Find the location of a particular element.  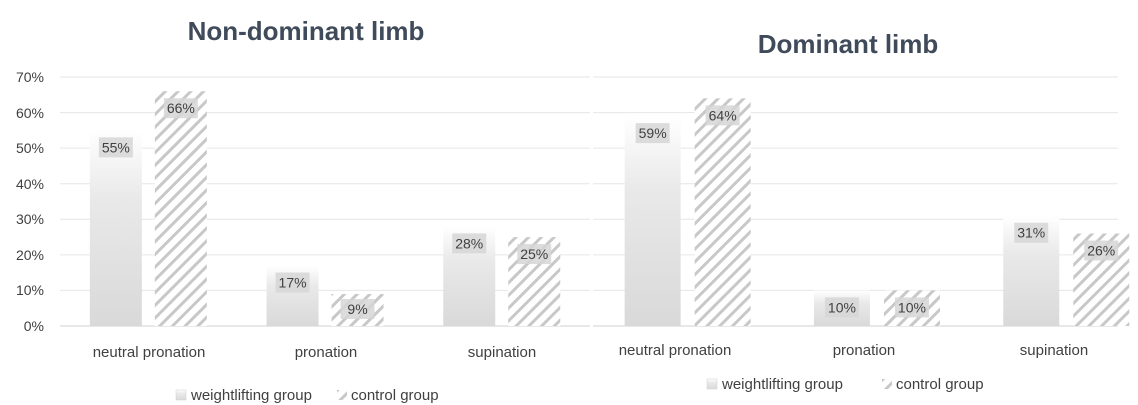

y-tick-label: 40% is located at coordinates (30, 184).